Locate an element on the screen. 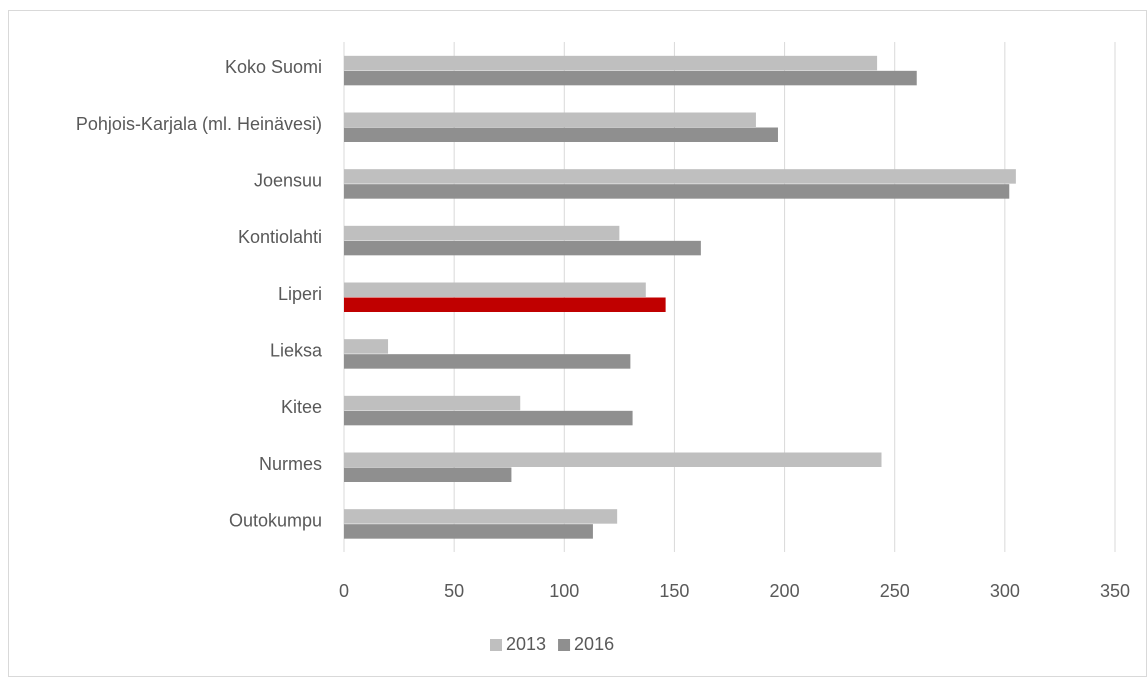 This screenshot has width=1147, height=682. x-tick-label: 50 is located at coordinates (454, 591).